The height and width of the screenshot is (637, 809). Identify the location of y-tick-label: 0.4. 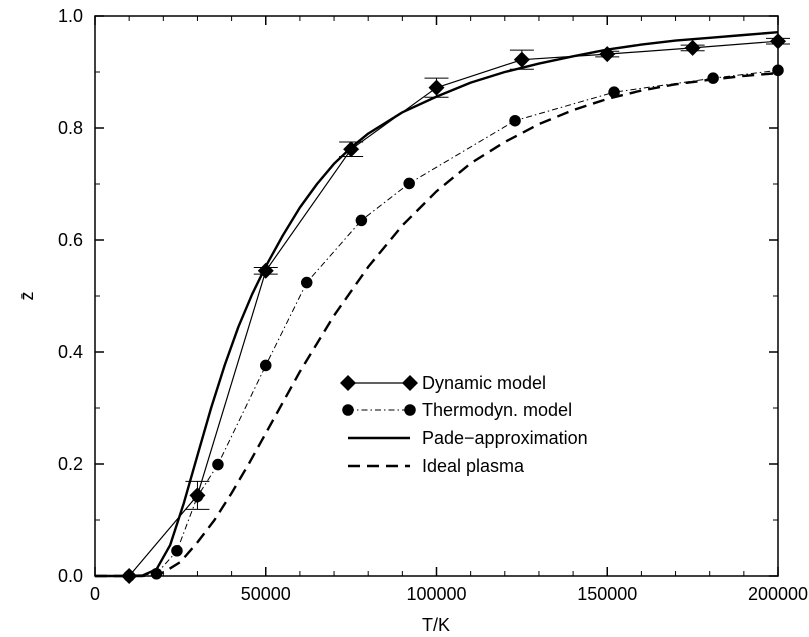
(70, 352).